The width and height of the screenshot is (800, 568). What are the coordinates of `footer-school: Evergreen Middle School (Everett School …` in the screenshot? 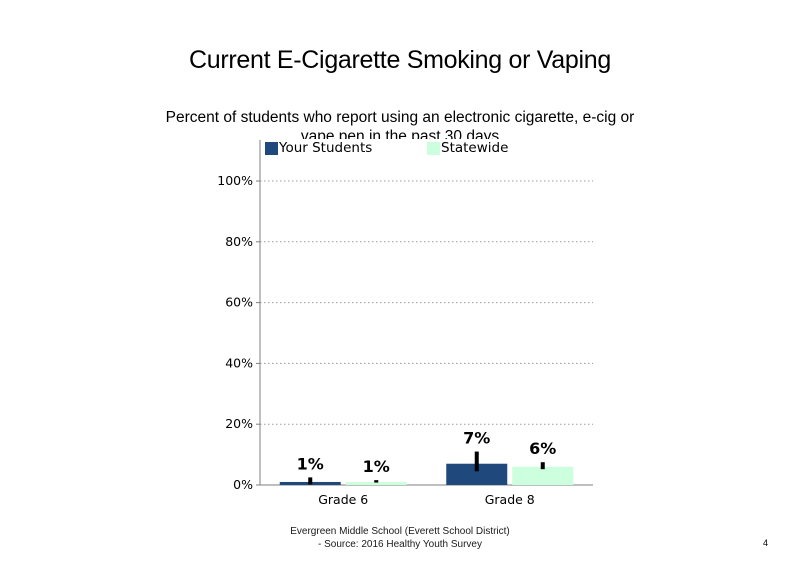 It's located at (400, 531).